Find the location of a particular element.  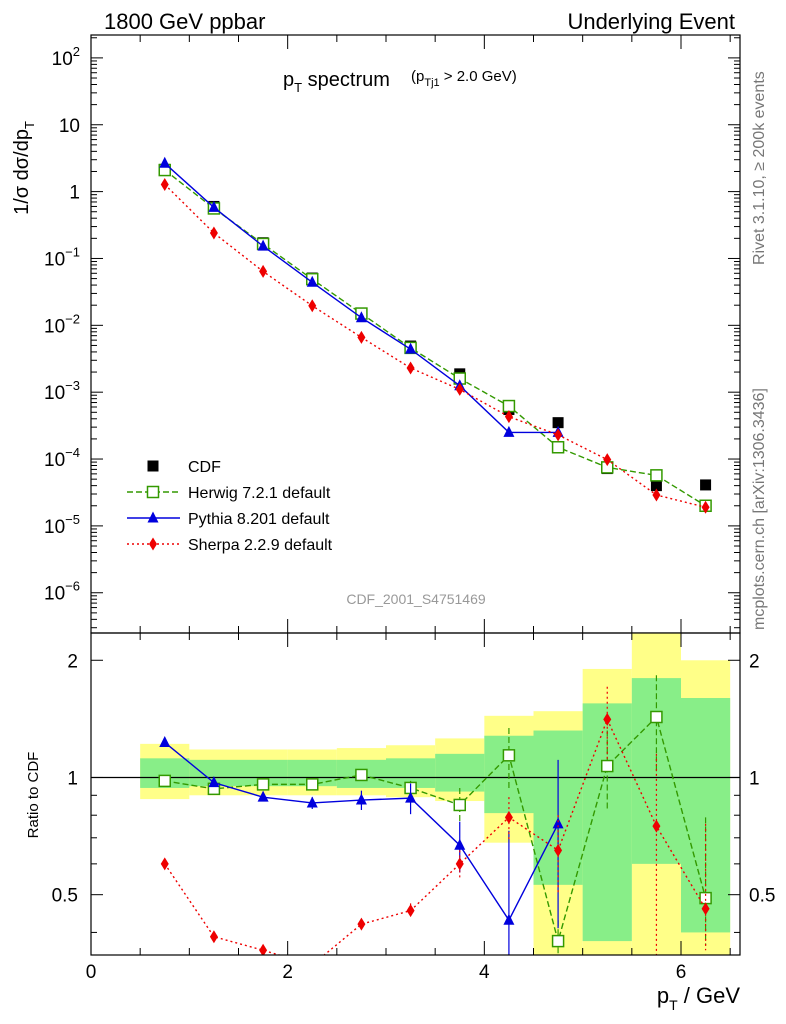

y-tick-label: 10⁻⁴ is located at coordinates (62, 458).